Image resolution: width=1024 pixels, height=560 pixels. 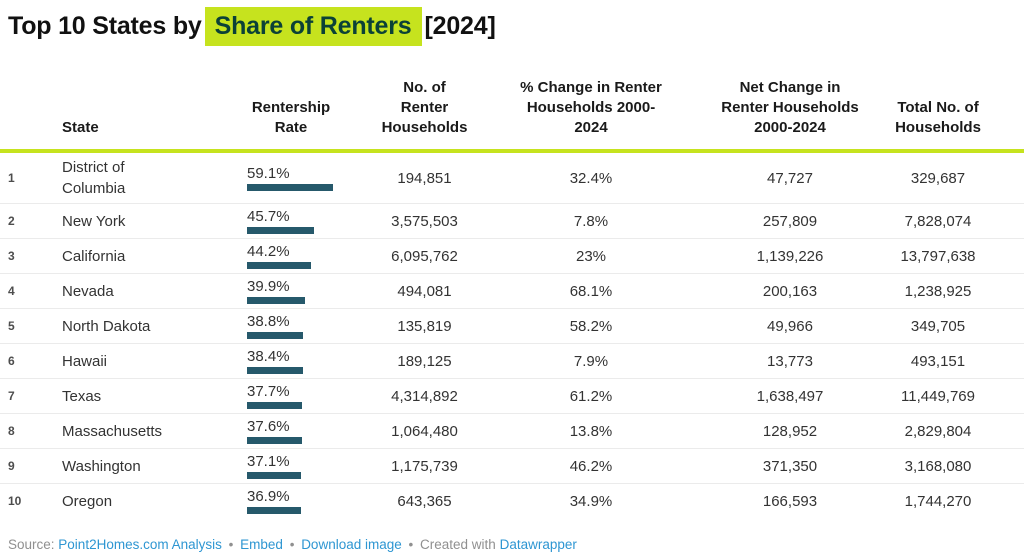 What do you see at coordinates (458, 544) in the screenshot?
I see `created-with-label: Created with` at bounding box center [458, 544].